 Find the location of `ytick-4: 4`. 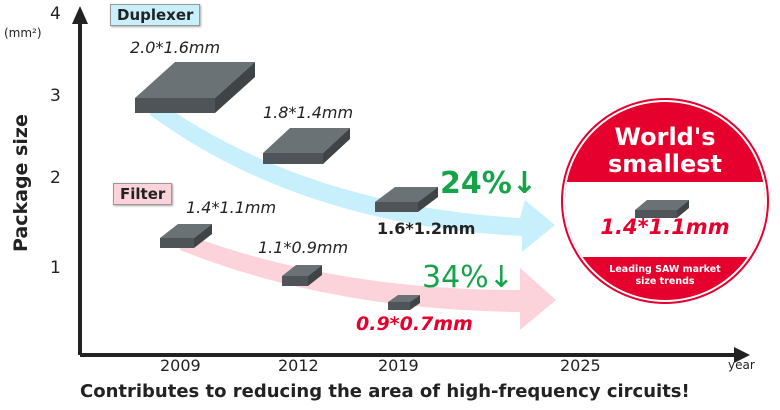

ytick-4: 4 is located at coordinates (55, 14).